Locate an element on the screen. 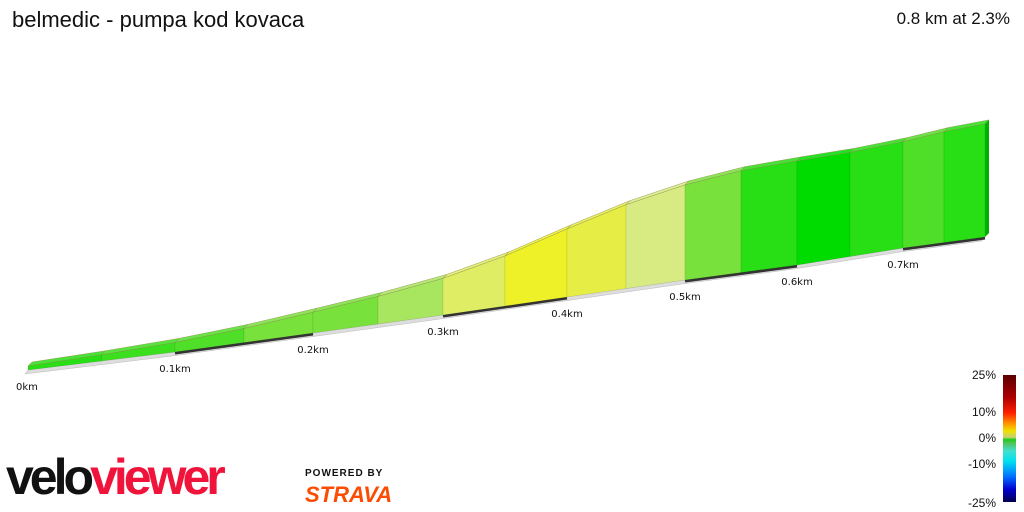 The width and height of the screenshot is (1024, 512). segment-title: belmedic - pumpa kod kovaca is located at coordinates (158, 19).